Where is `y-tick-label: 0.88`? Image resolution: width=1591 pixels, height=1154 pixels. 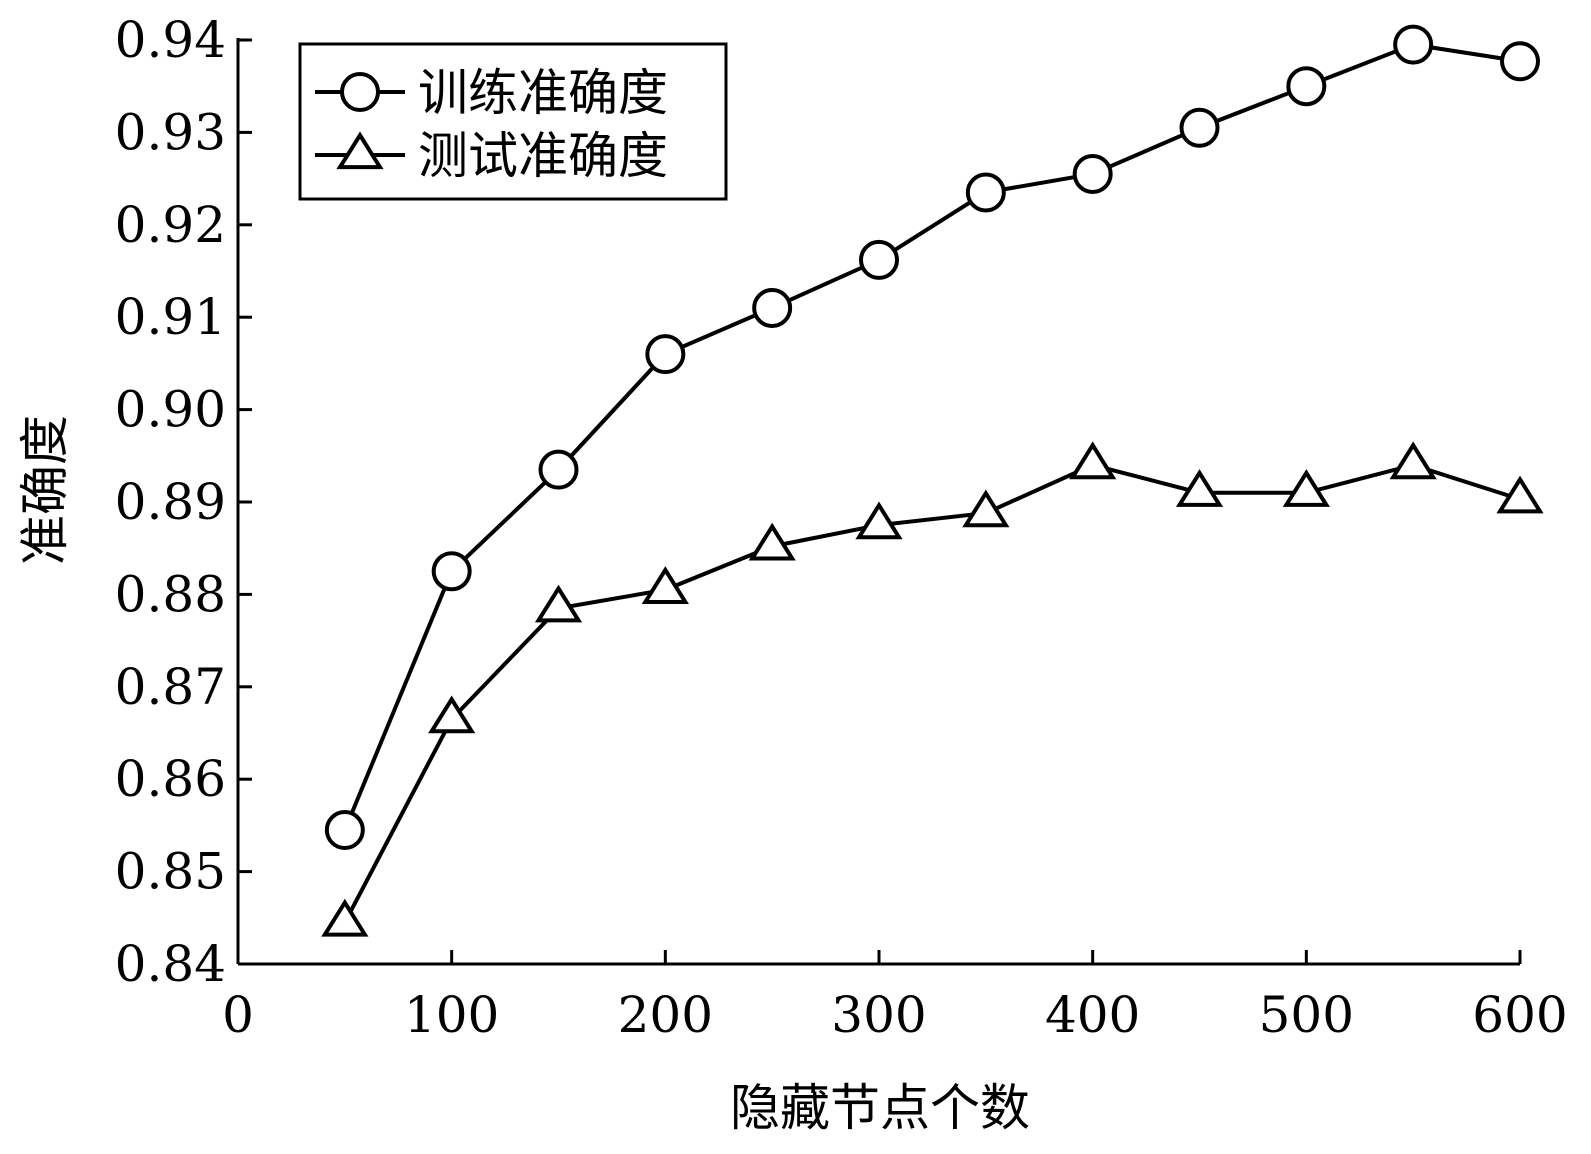
y-tick-label: 0.88 is located at coordinates (170, 594).